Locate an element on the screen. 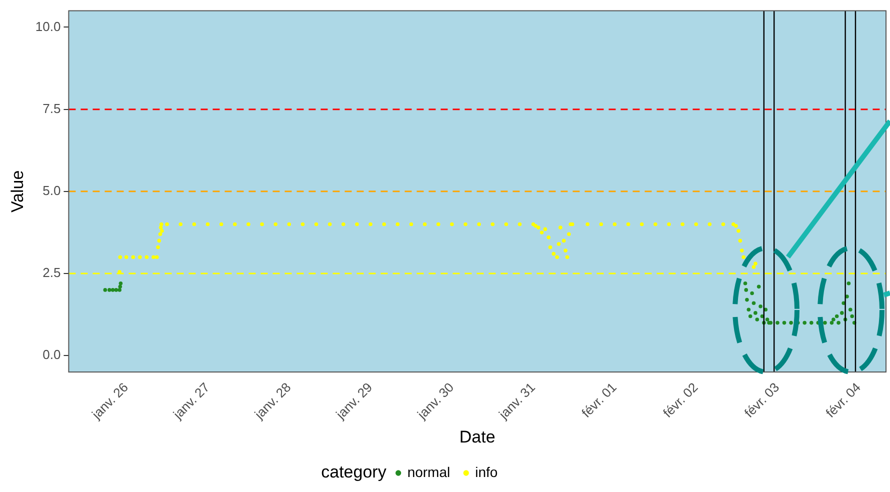  y-tick-label: 2.5 is located at coordinates (51, 272).